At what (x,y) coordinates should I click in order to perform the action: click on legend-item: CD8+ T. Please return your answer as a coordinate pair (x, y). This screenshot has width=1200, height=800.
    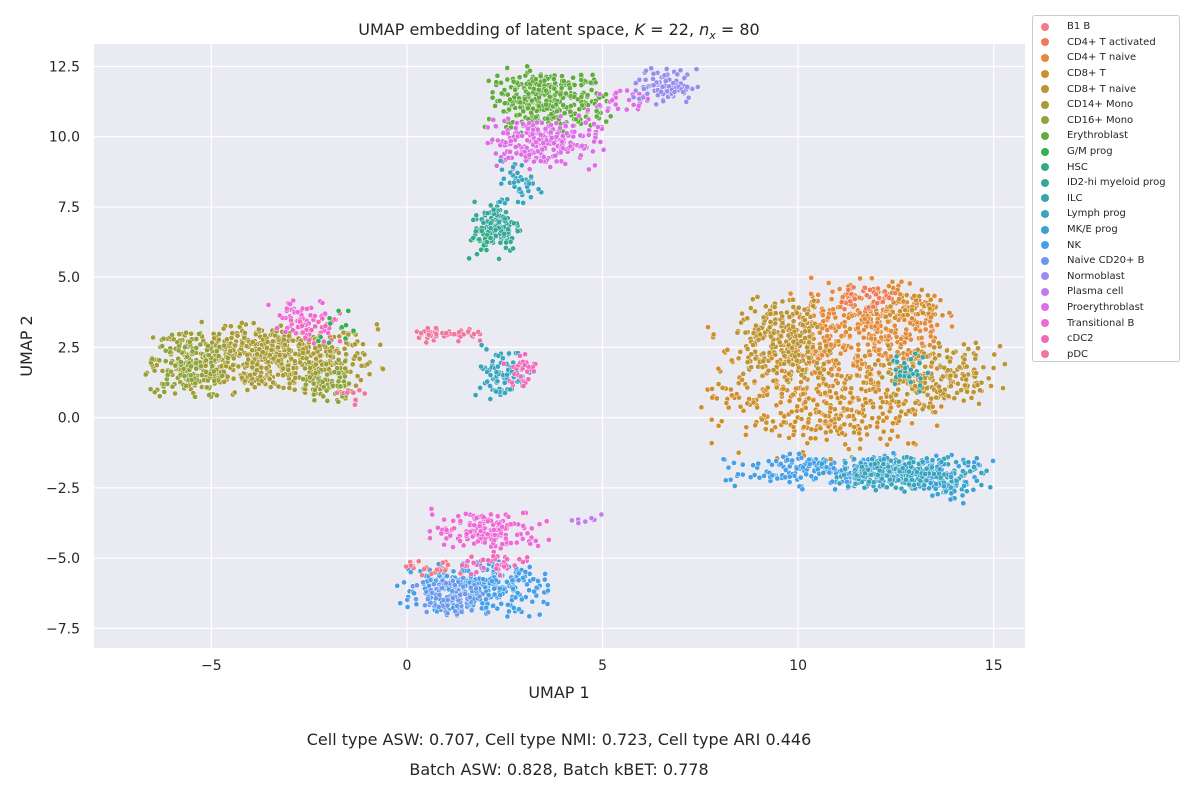
    Looking at the image, I should click on (1110, 74).